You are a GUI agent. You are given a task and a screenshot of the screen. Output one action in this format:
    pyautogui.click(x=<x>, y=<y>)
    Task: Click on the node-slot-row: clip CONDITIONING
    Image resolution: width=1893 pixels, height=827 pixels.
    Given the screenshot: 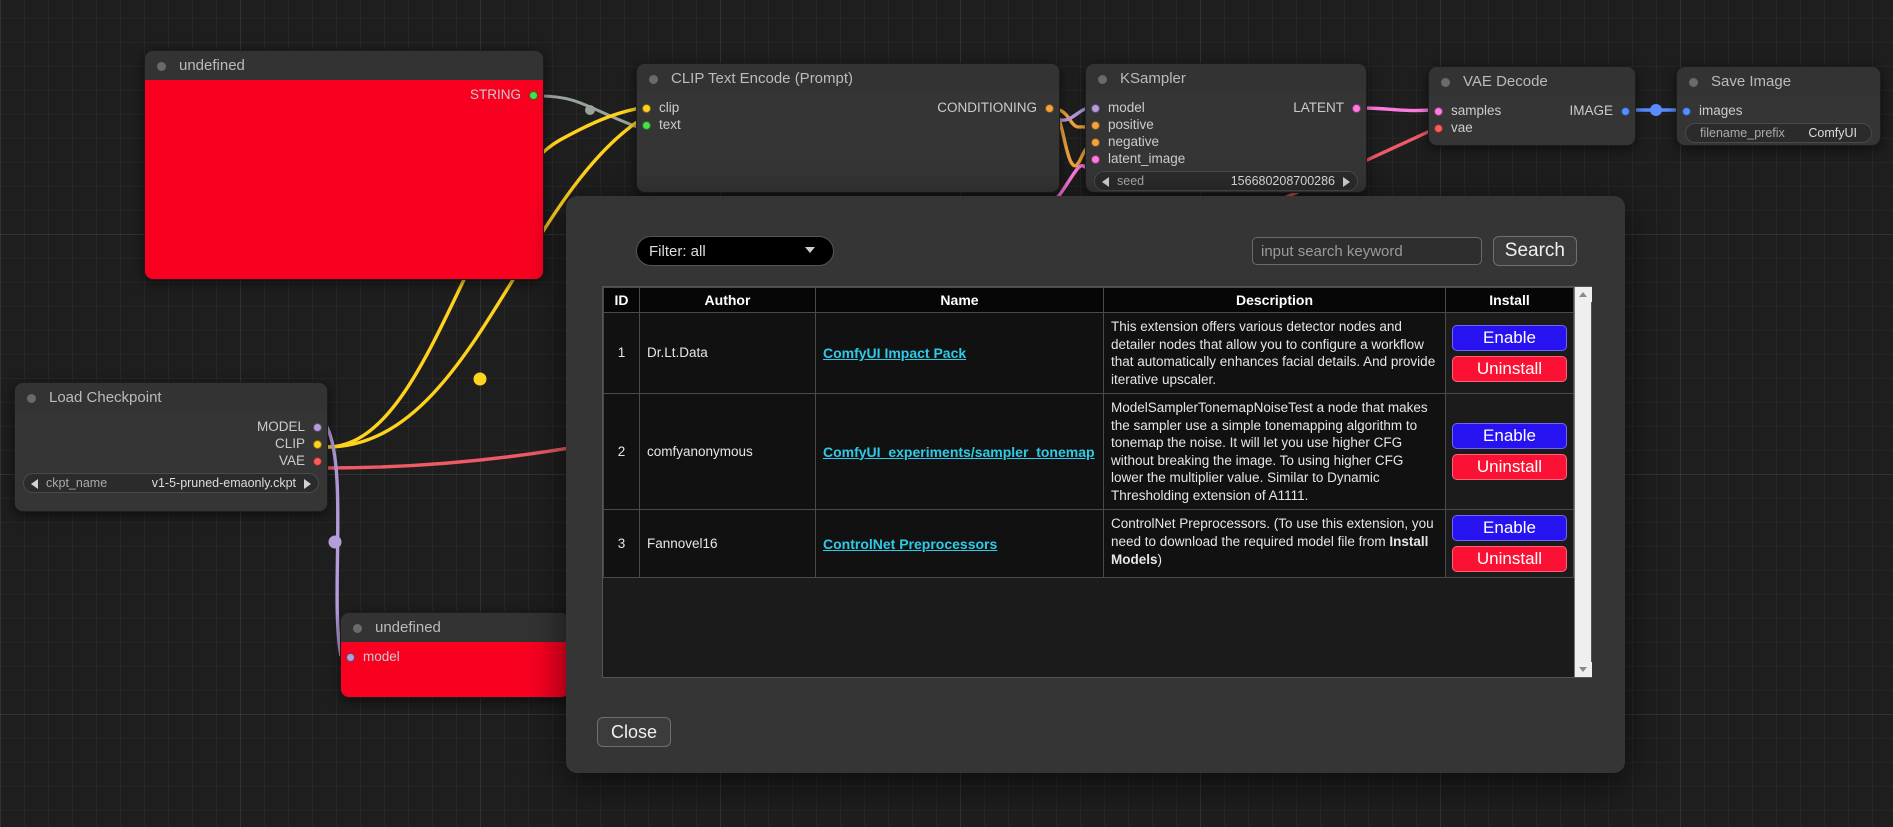 What is the action you would take?
    pyautogui.click(x=848, y=107)
    